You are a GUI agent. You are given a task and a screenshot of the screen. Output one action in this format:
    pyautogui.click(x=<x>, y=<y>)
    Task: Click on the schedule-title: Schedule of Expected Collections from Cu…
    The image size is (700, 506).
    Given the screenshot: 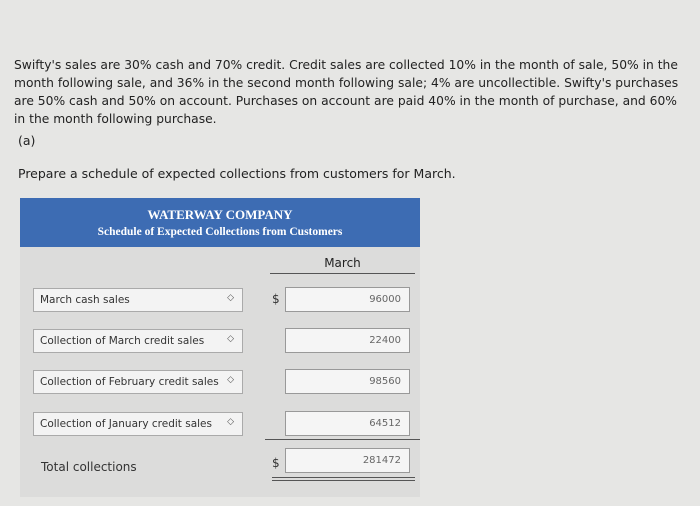 What is the action you would take?
    pyautogui.click(x=220, y=232)
    